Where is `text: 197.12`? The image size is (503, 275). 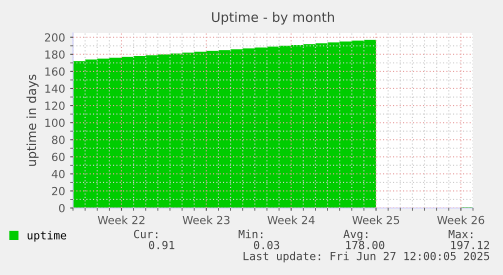
text: 197.12 is located at coordinates (470, 245).